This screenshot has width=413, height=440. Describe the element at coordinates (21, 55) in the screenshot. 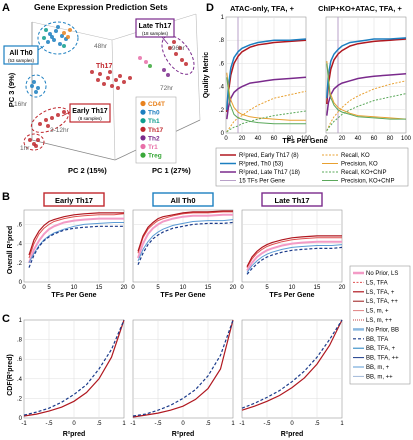

I see `box-all-th0` at that location.